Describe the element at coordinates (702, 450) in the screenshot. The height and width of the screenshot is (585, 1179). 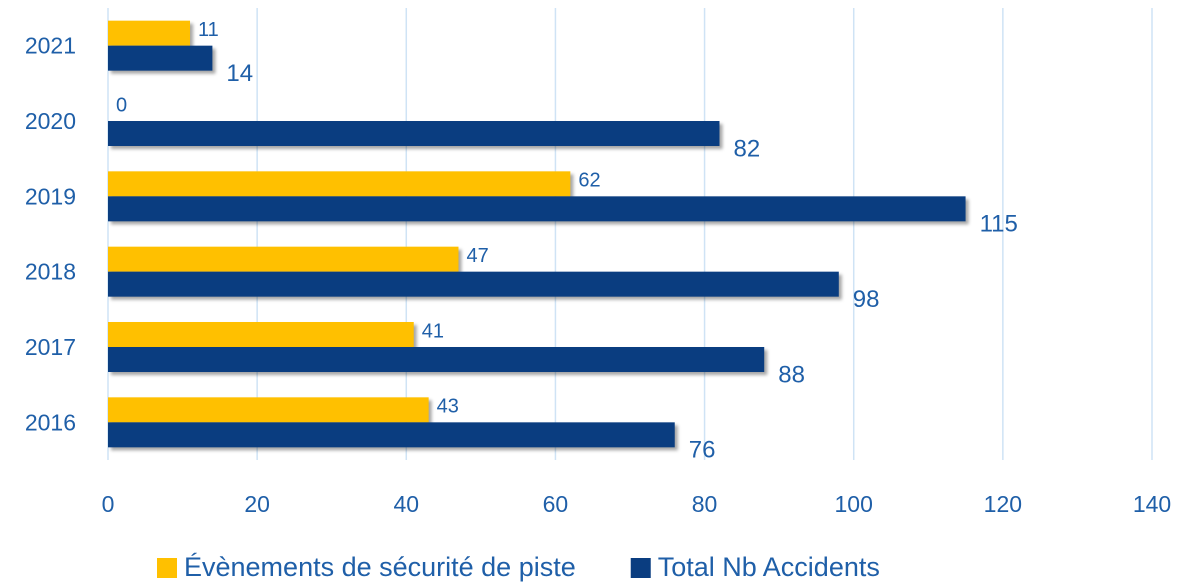
I see `value-label: 76` at that location.